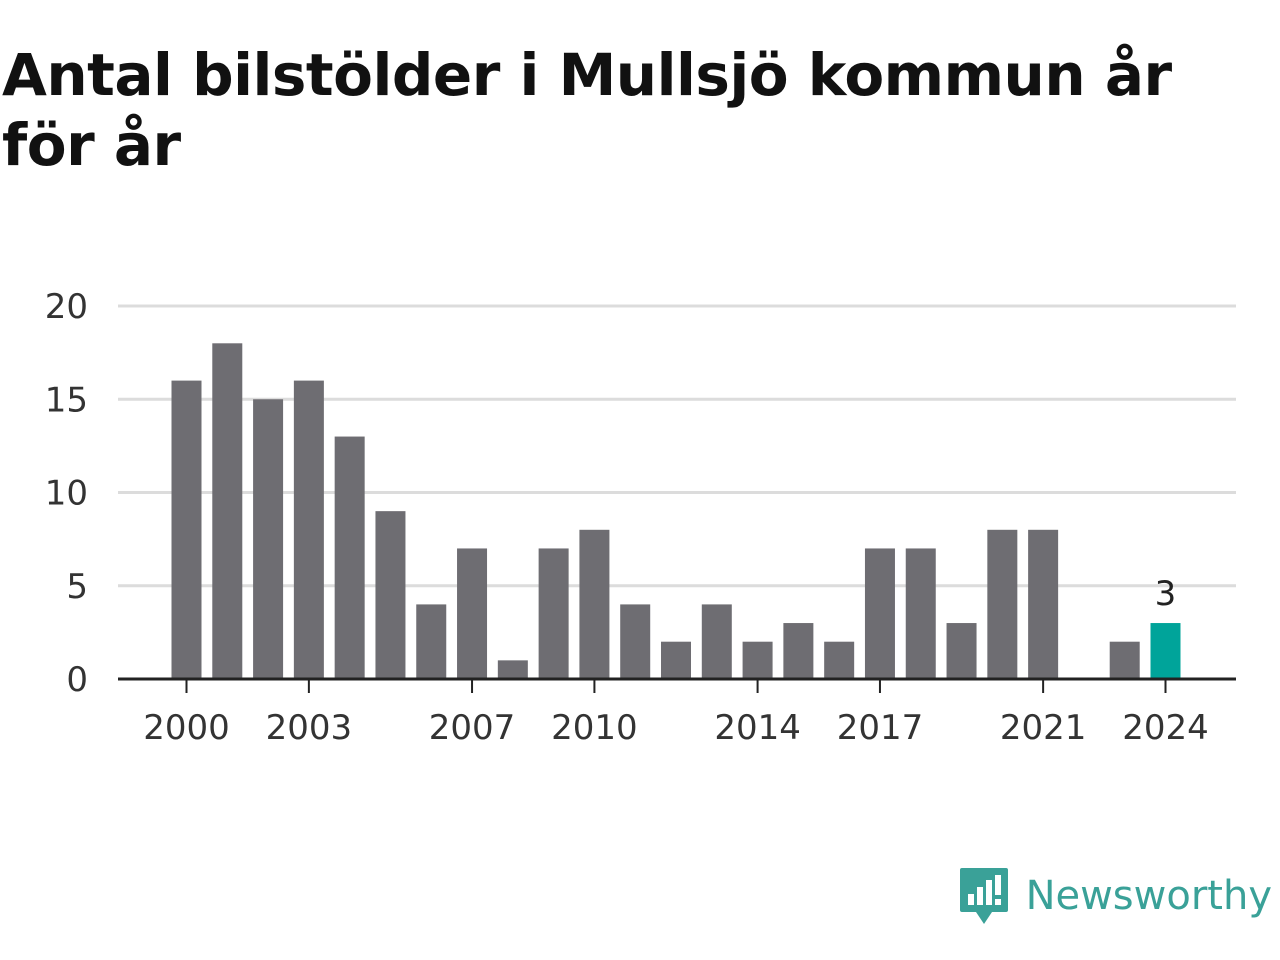  Describe the element at coordinates (594, 728) in the screenshot. I see `x-tick-label: 2010` at that location.